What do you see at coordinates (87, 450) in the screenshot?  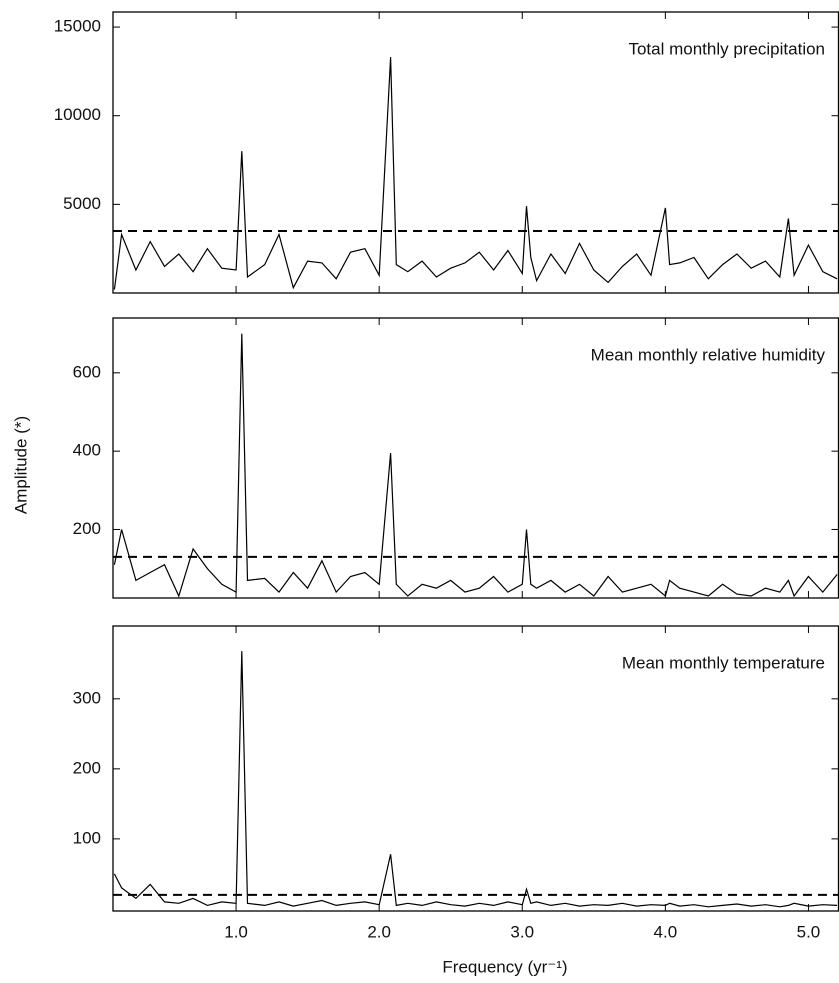 I see `y-tick-label: 400` at bounding box center [87, 450].